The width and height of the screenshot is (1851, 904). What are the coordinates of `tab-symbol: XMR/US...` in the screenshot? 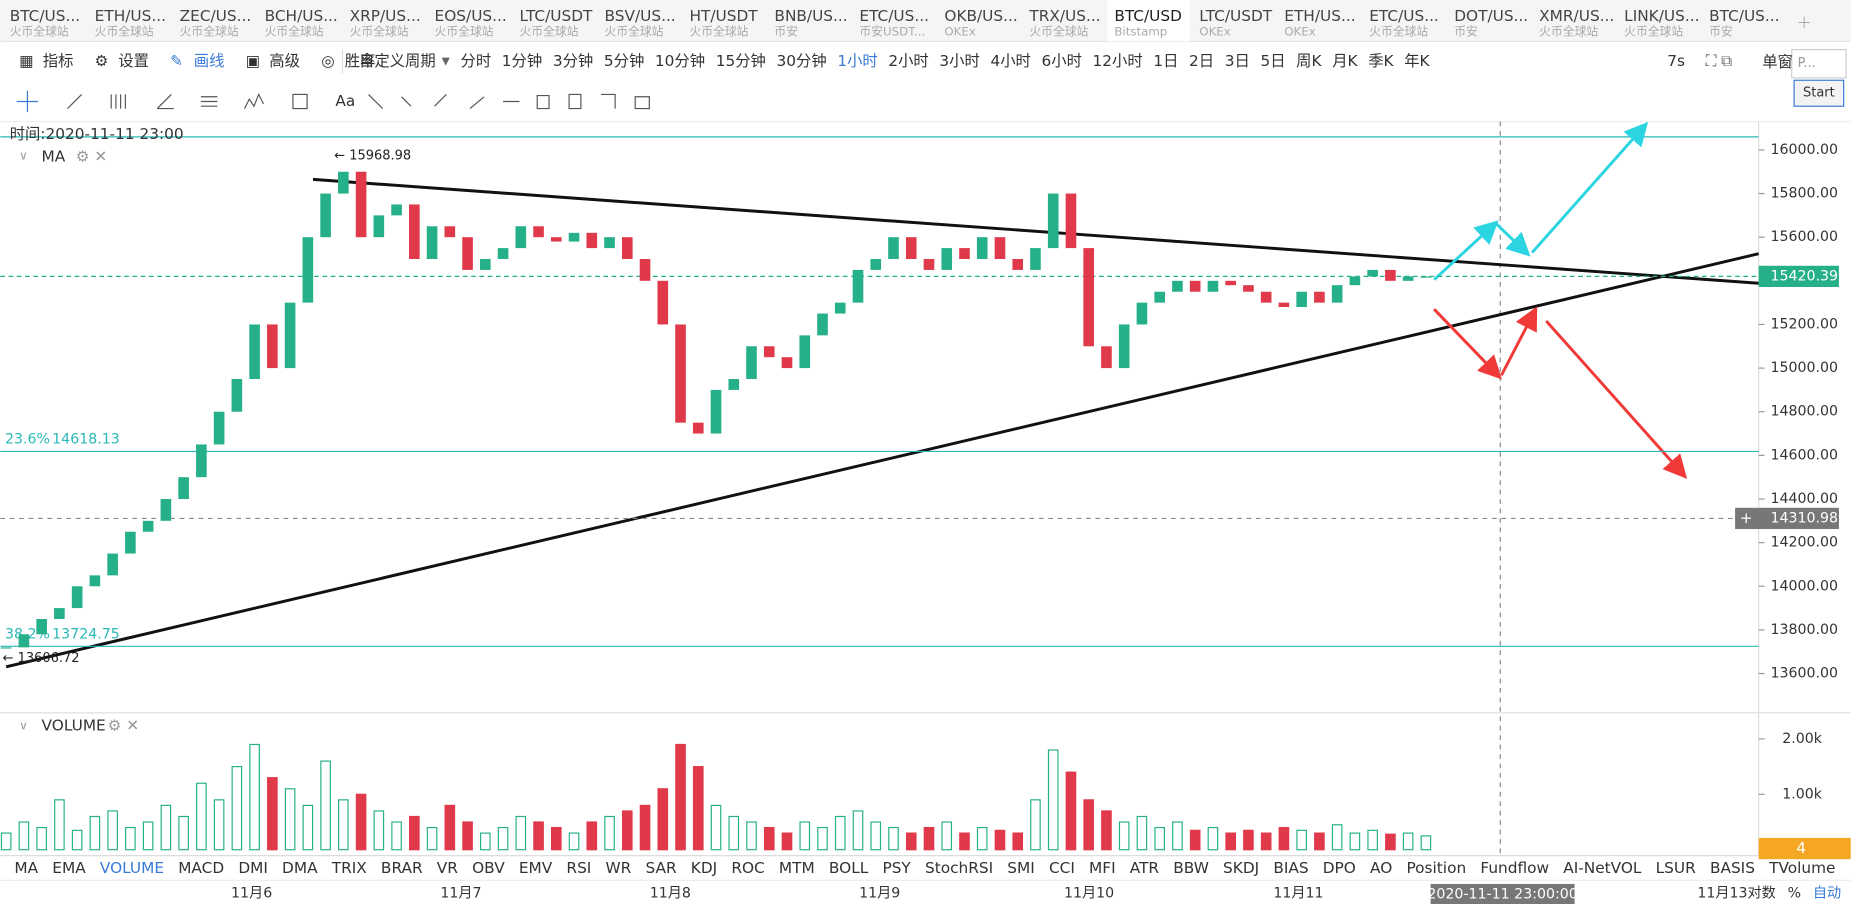 It's located at (1576, 16).